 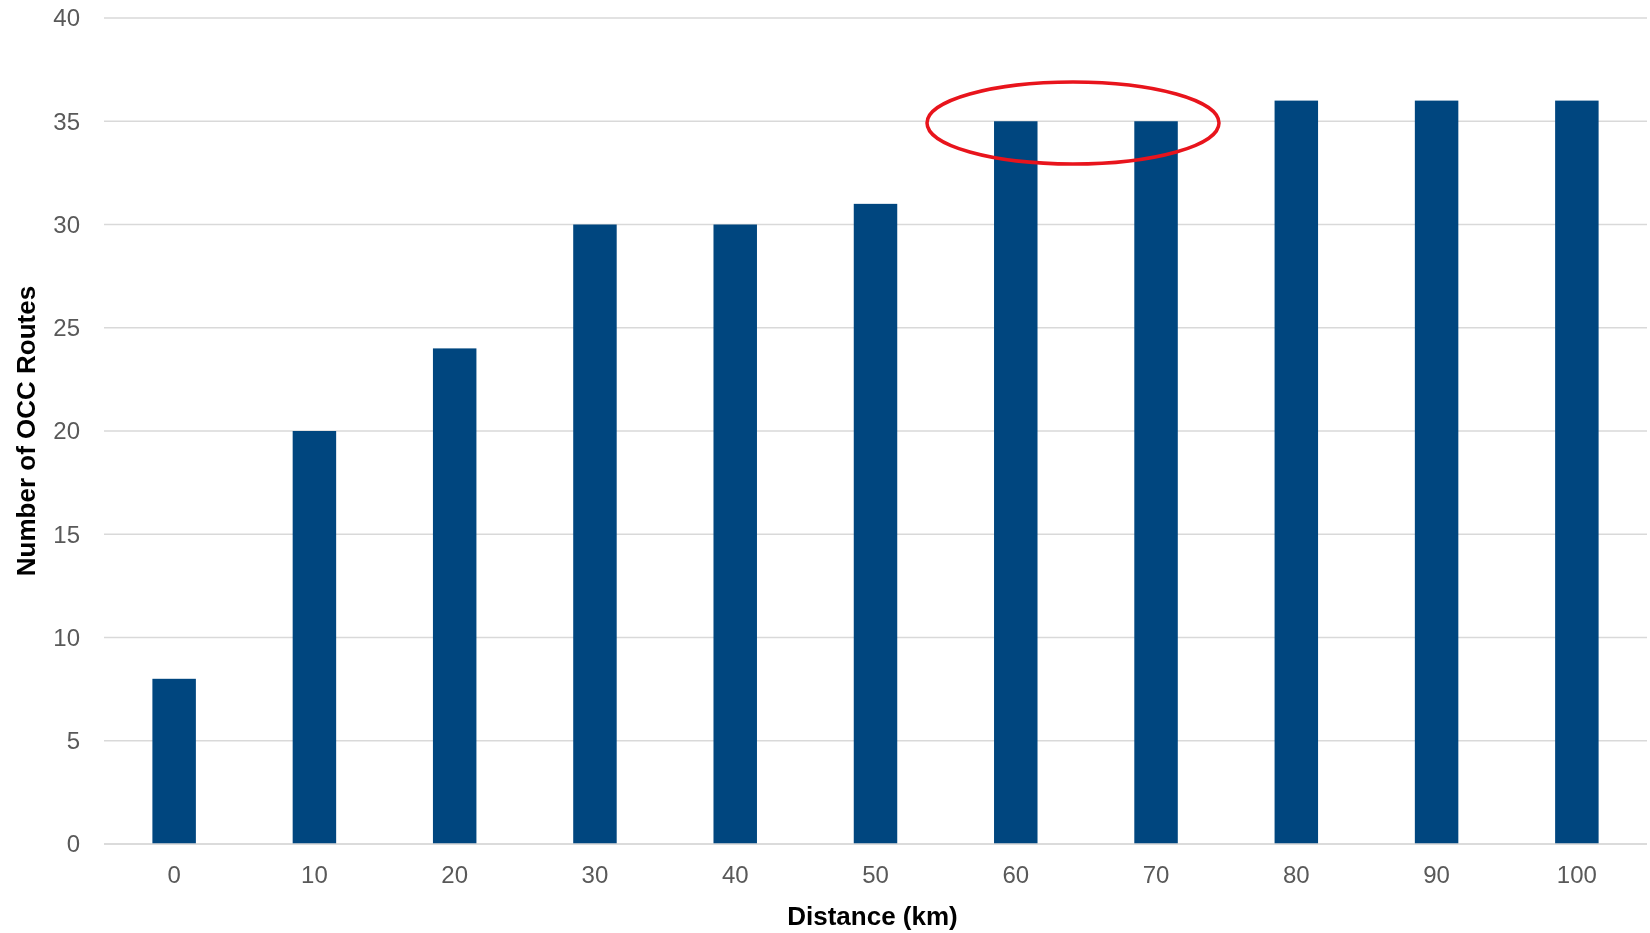 I want to click on y-tick-label: 5, so click(x=73, y=741).